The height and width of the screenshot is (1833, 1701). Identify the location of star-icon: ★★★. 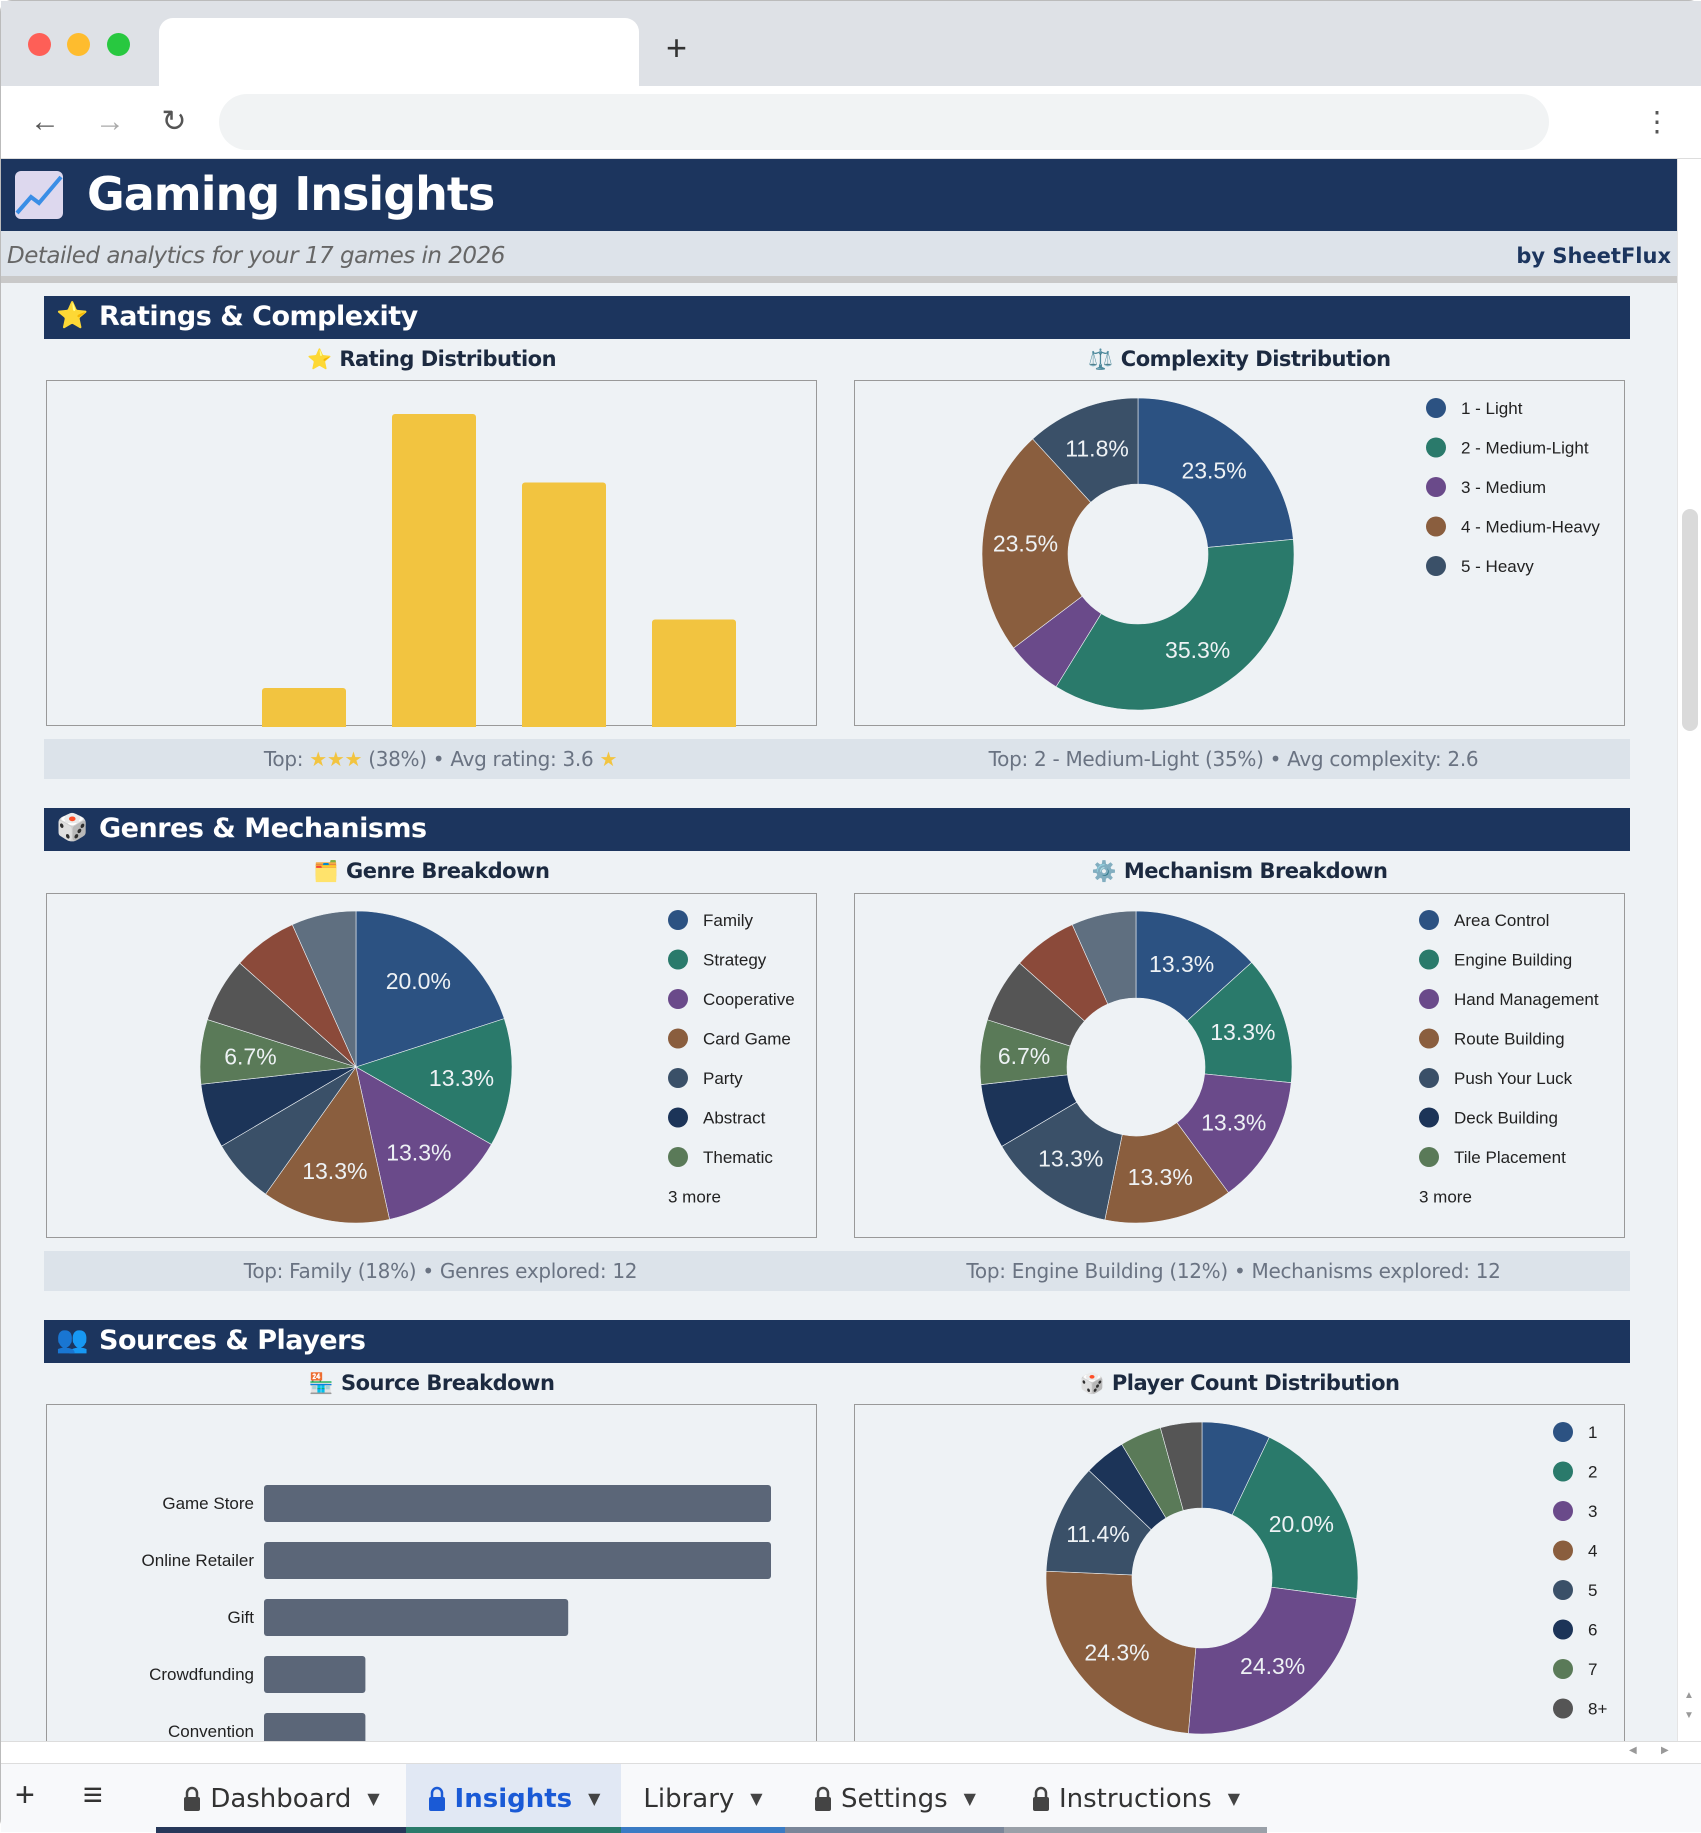
(336, 759).